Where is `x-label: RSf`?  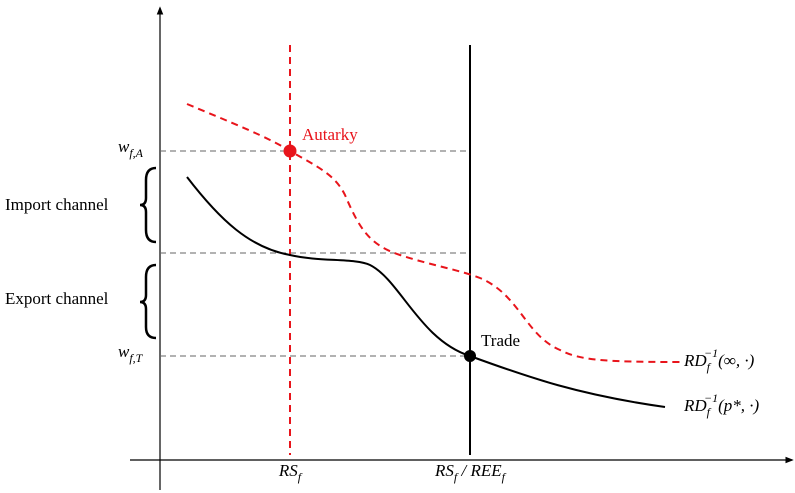
x-label: RSf is located at coordinates (290, 472).